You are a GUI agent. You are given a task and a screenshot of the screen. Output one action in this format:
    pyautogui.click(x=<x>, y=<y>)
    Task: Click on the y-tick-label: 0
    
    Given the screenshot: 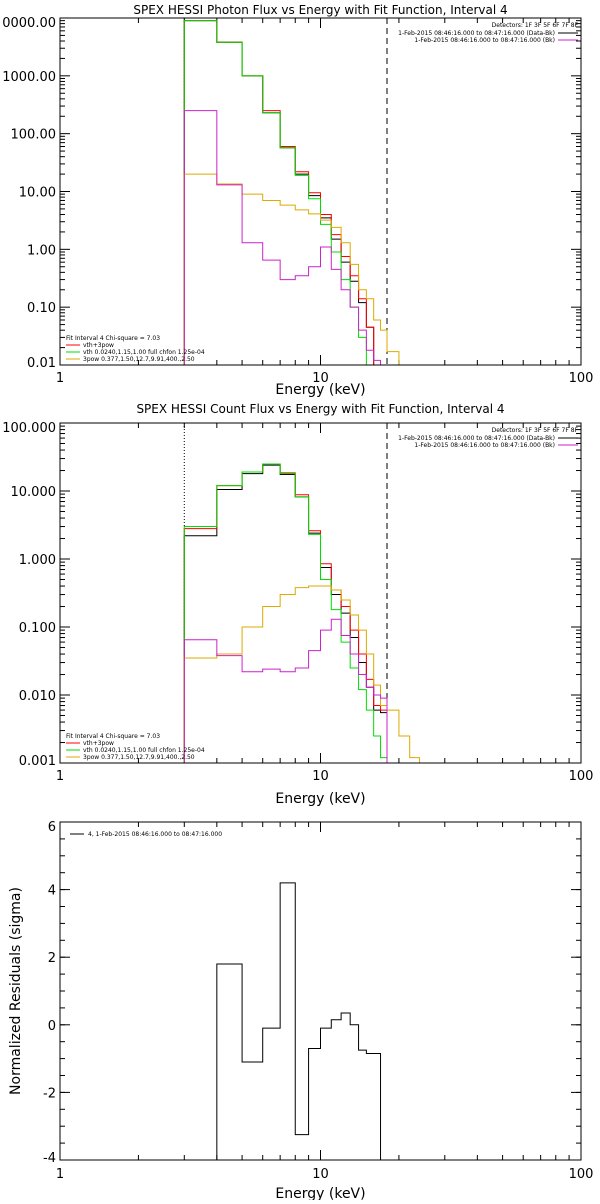 What is the action you would take?
    pyautogui.click(x=52, y=1026)
    